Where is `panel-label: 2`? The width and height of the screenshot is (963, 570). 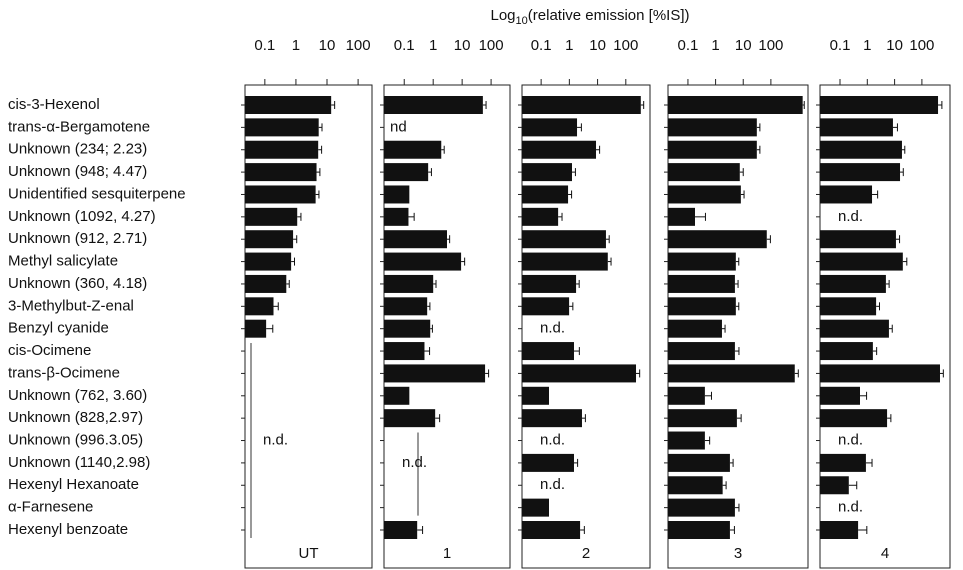
panel-label: 2 is located at coordinates (586, 553).